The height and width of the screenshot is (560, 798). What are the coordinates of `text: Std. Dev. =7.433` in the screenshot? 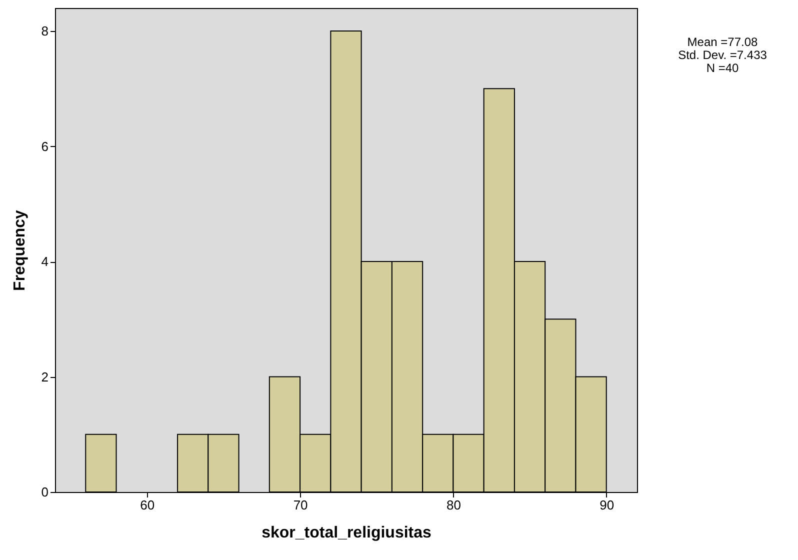 It's located at (722, 55).